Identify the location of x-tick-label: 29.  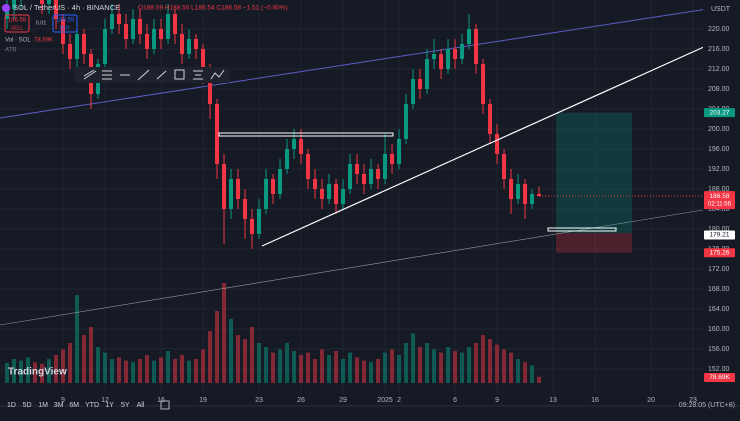
(343, 400).